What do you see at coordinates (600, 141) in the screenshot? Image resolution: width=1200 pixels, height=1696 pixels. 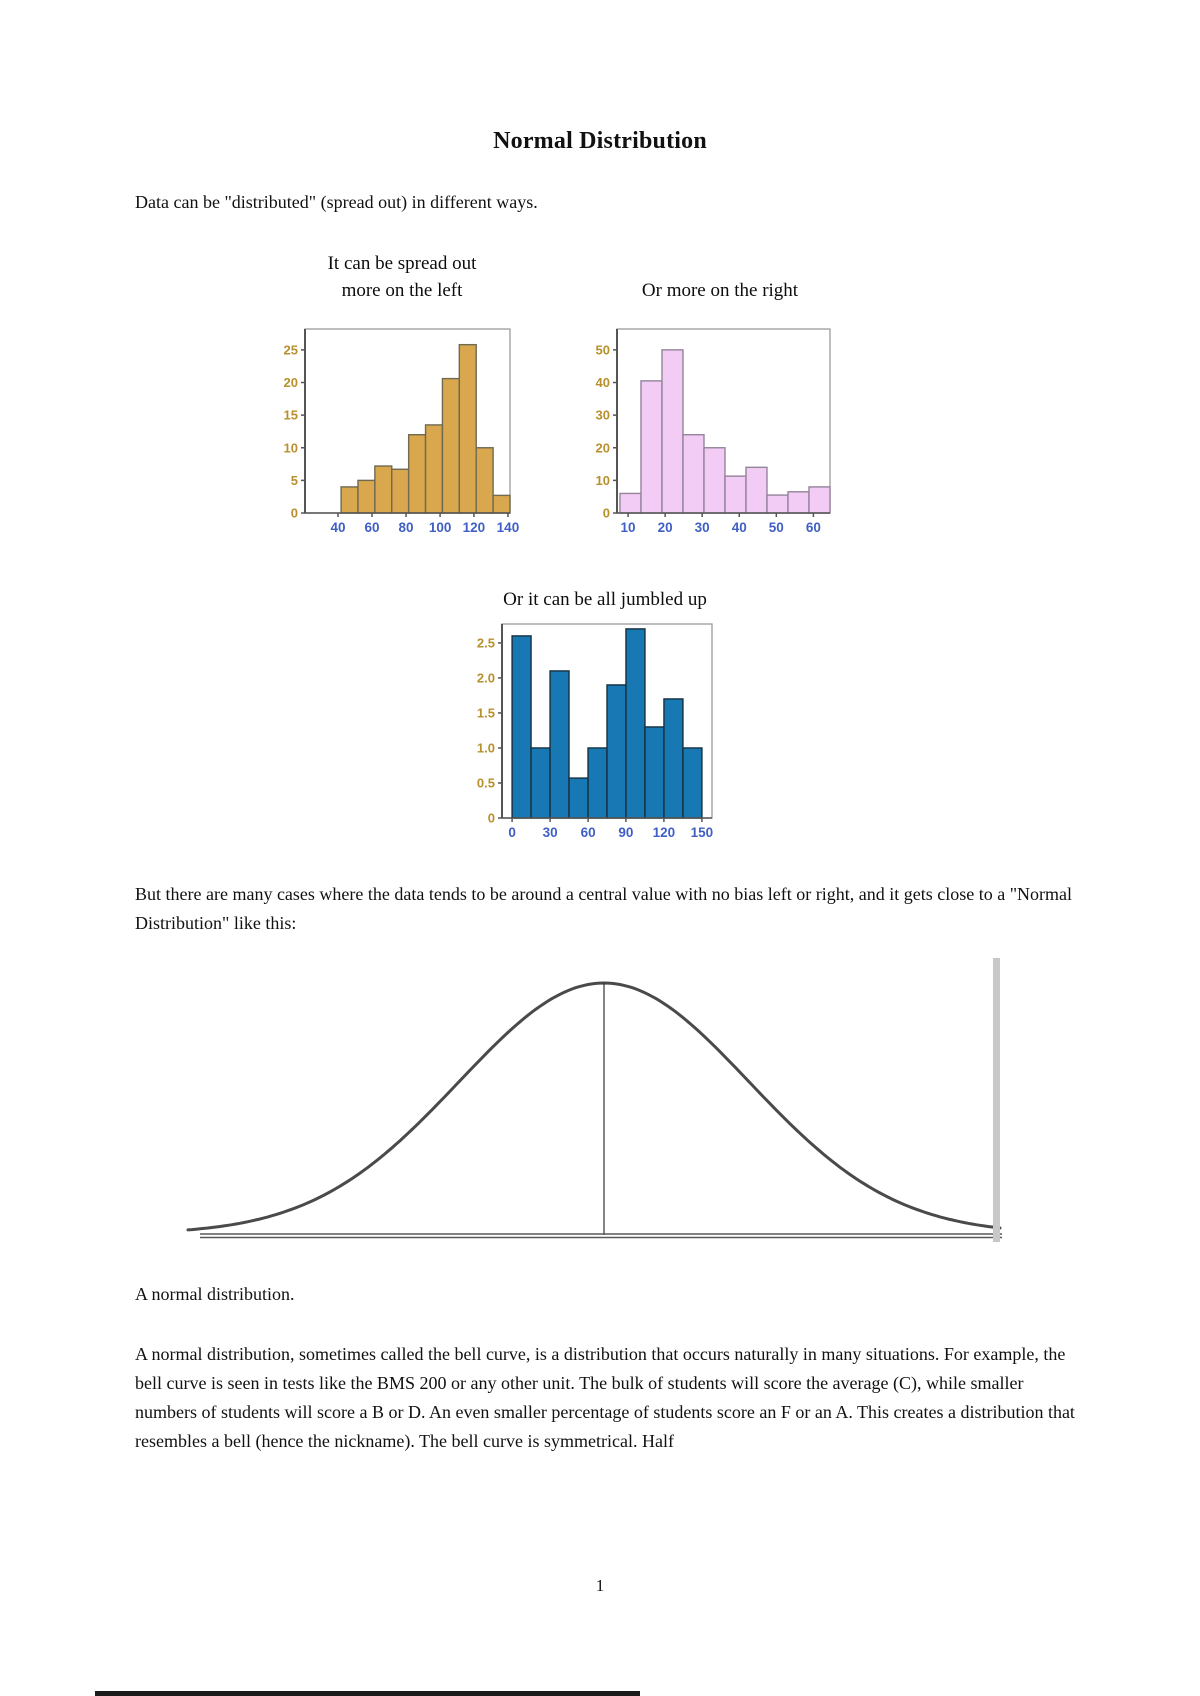 I see `page-title: Normal Distribution` at bounding box center [600, 141].